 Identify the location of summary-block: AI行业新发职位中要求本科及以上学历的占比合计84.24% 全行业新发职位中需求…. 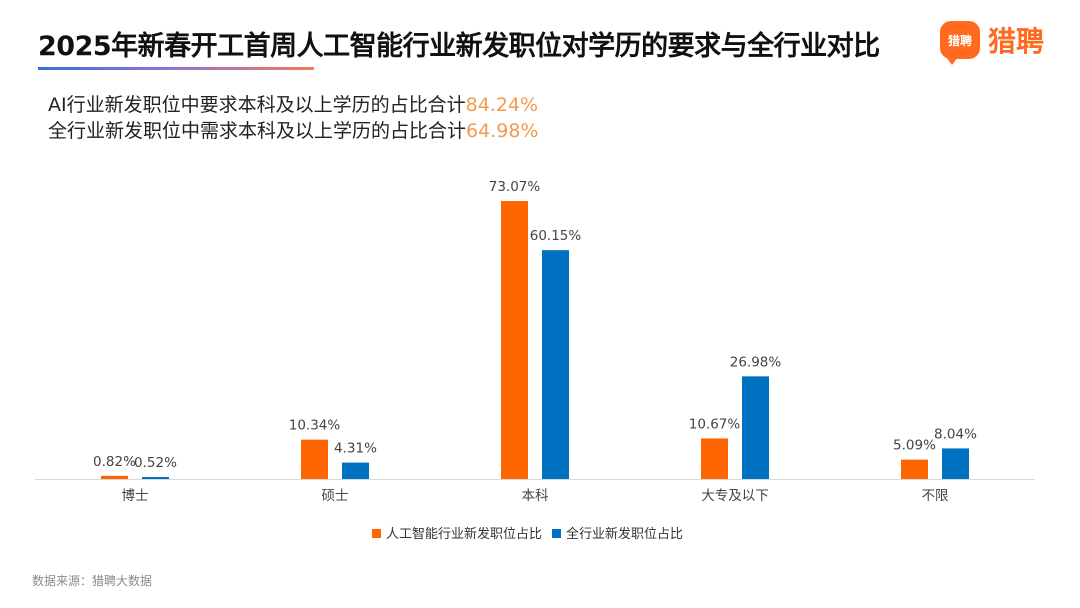
(293, 118).